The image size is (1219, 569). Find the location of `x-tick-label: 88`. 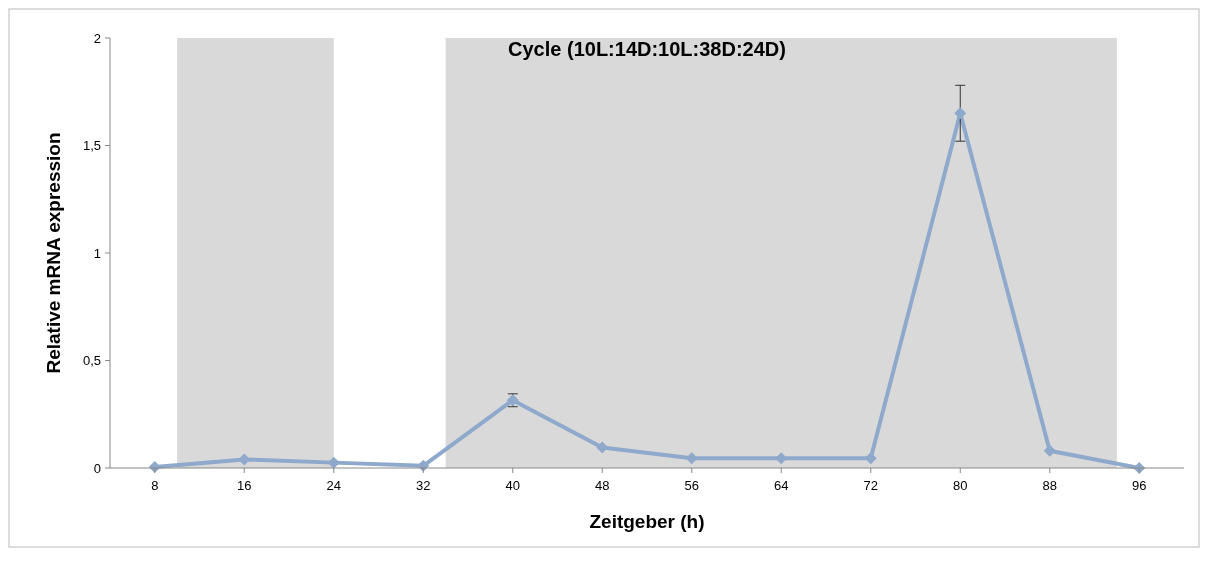

x-tick-label: 88 is located at coordinates (1049, 485).